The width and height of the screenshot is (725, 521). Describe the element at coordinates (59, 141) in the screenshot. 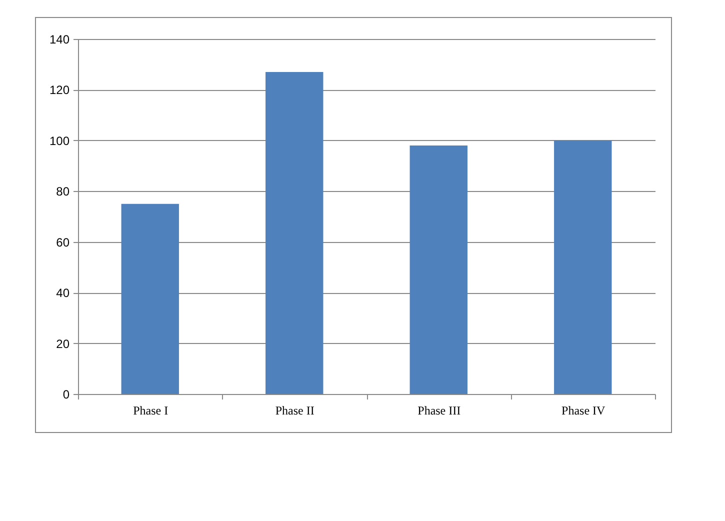

I see `y-tick-label: 100` at that location.